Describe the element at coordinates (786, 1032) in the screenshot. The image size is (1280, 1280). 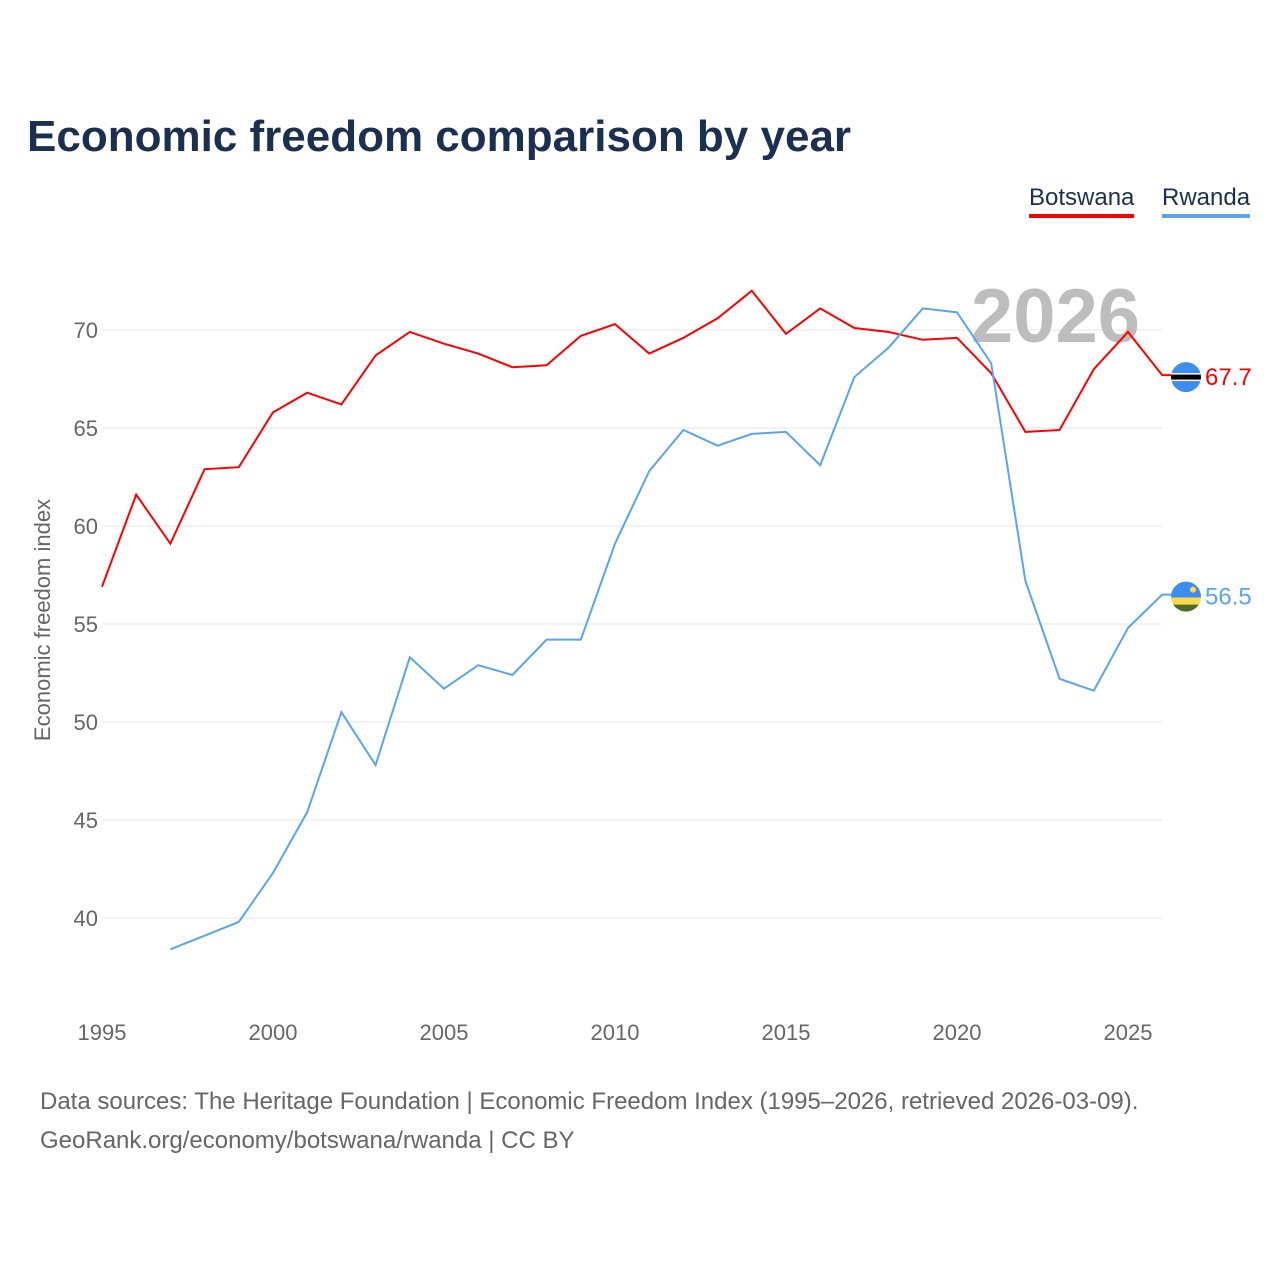
I see `x-tick-label: 2015` at that location.